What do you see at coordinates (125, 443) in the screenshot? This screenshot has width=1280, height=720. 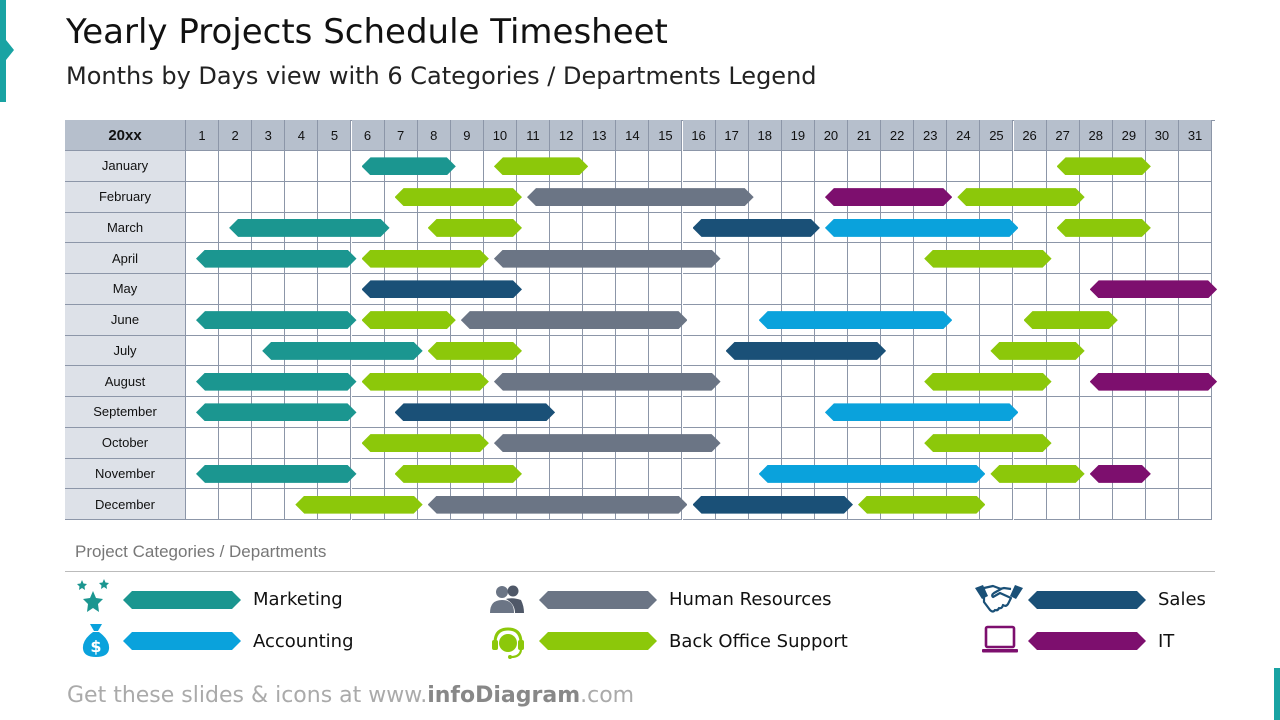 I see `month-label-october: October` at bounding box center [125, 443].